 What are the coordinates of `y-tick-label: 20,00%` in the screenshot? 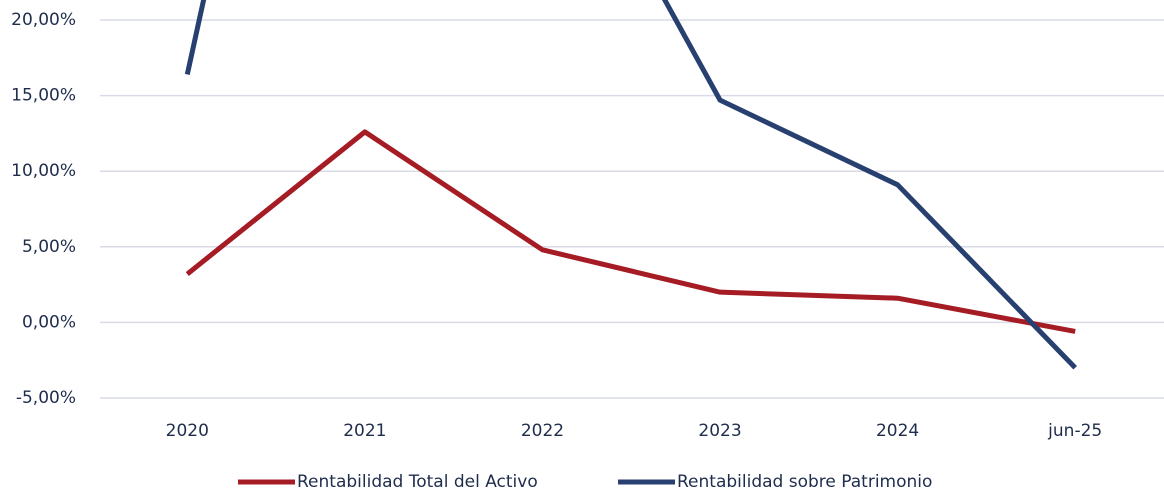 It's located at (43, 20).